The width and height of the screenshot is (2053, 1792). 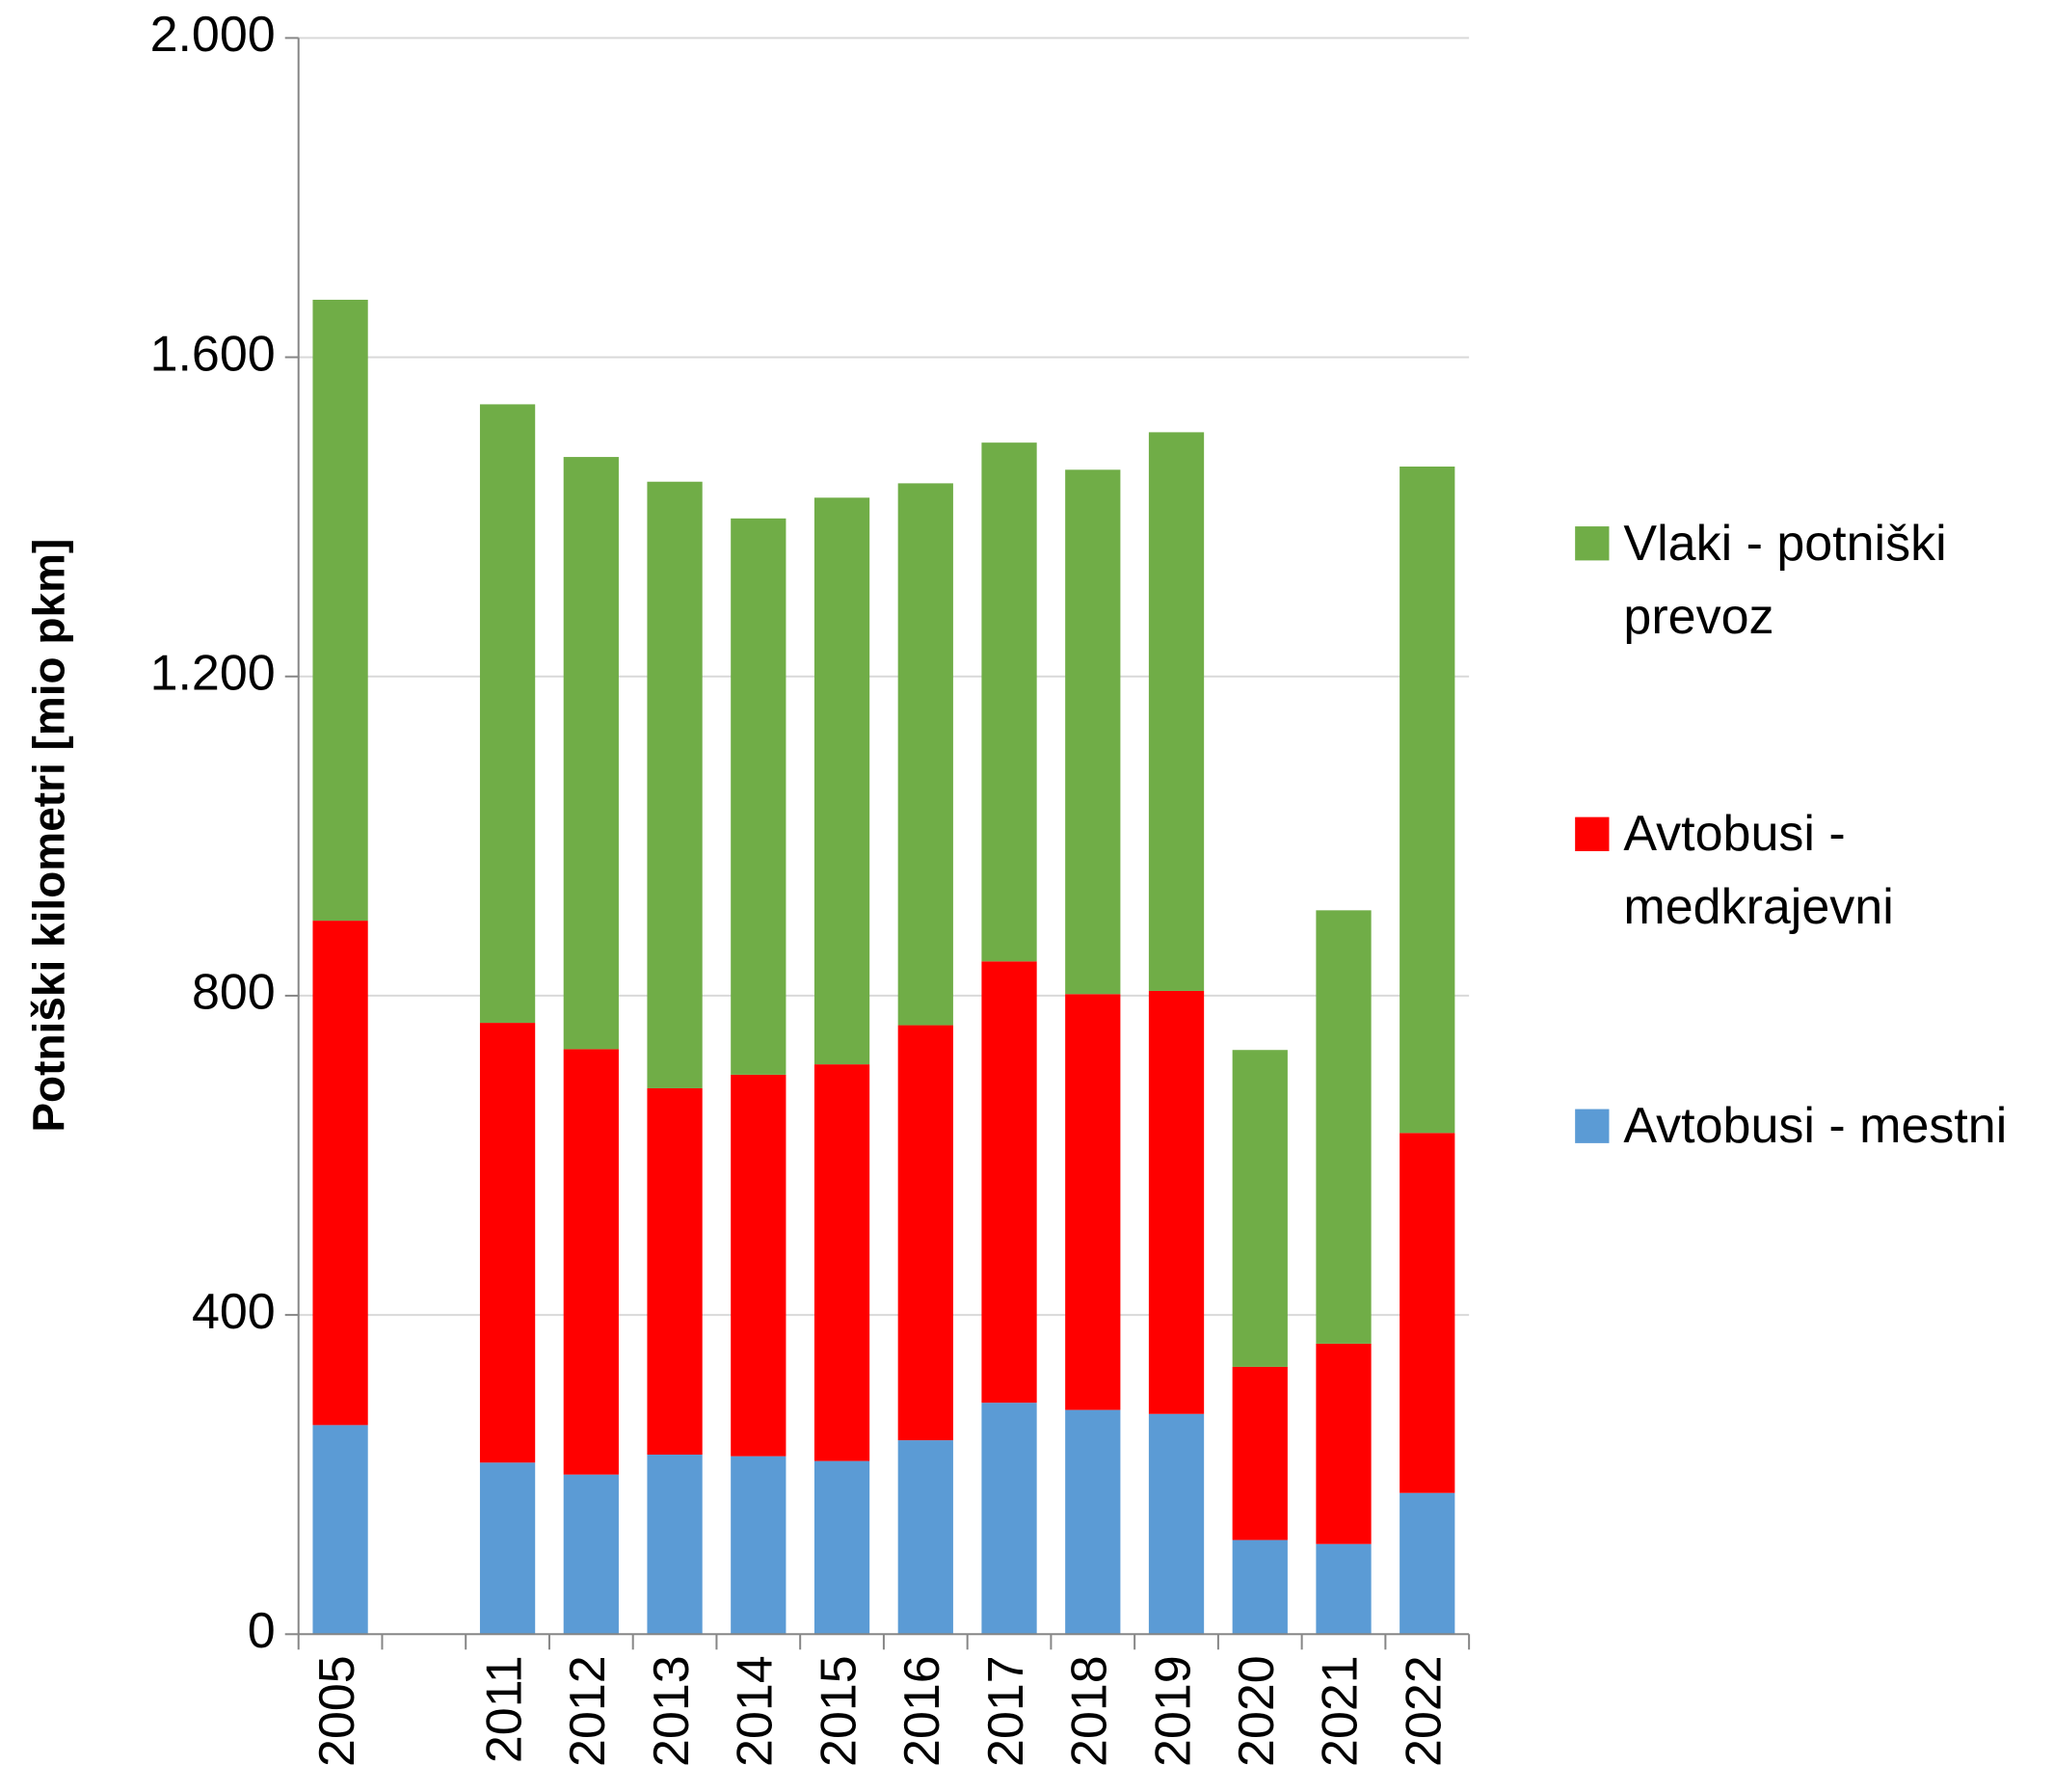 I want to click on x-tick-label: 2017, so click(x=1006, y=1711).